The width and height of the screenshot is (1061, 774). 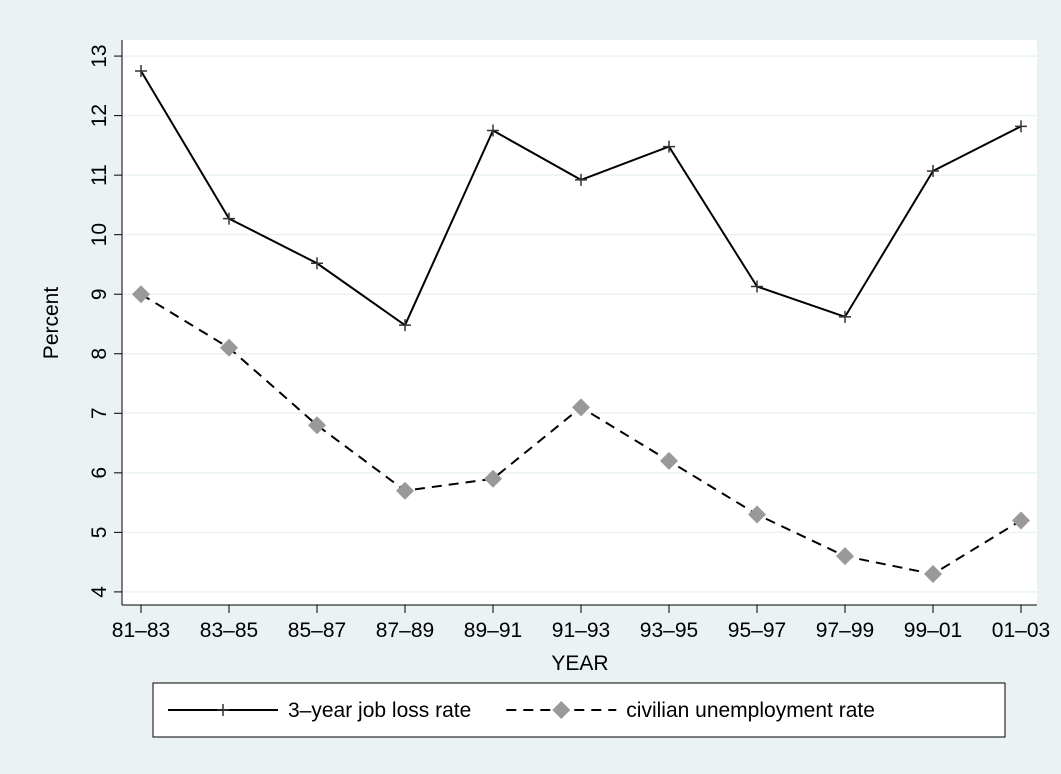 I want to click on y-tick-label: 7, so click(x=99, y=413).